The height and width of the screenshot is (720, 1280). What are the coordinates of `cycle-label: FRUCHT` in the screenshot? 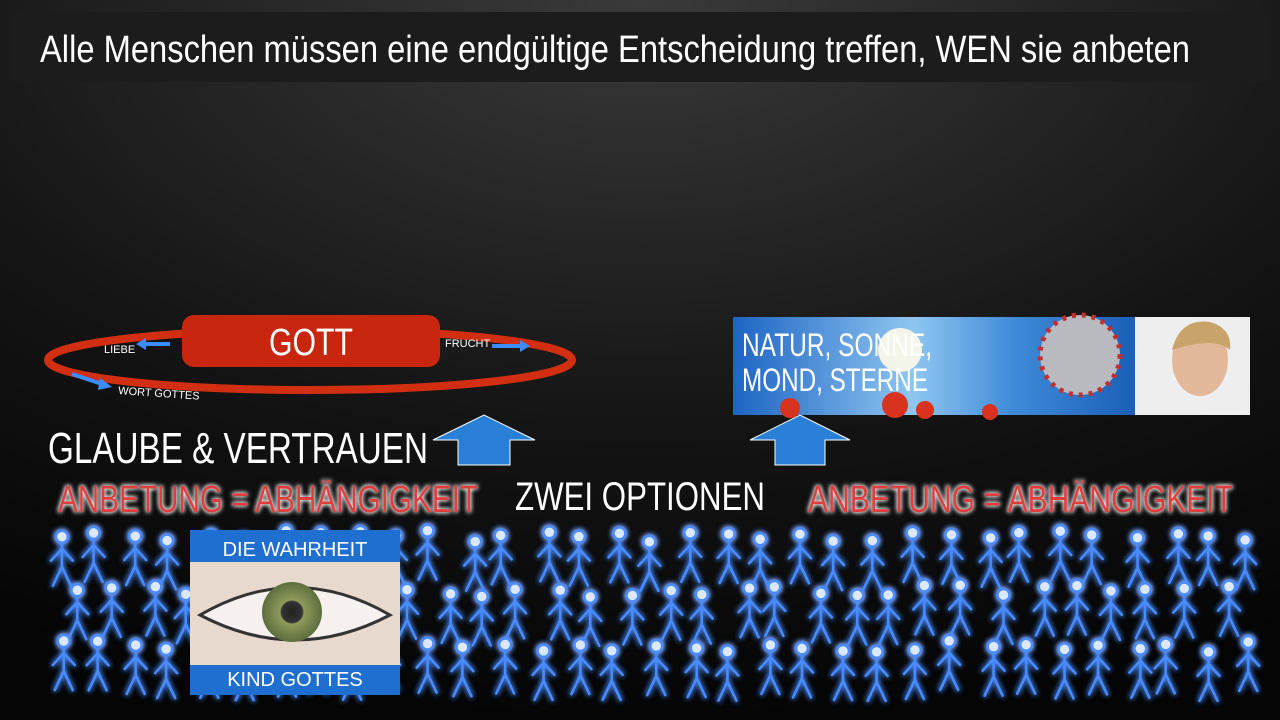 It's located at (467, 344).